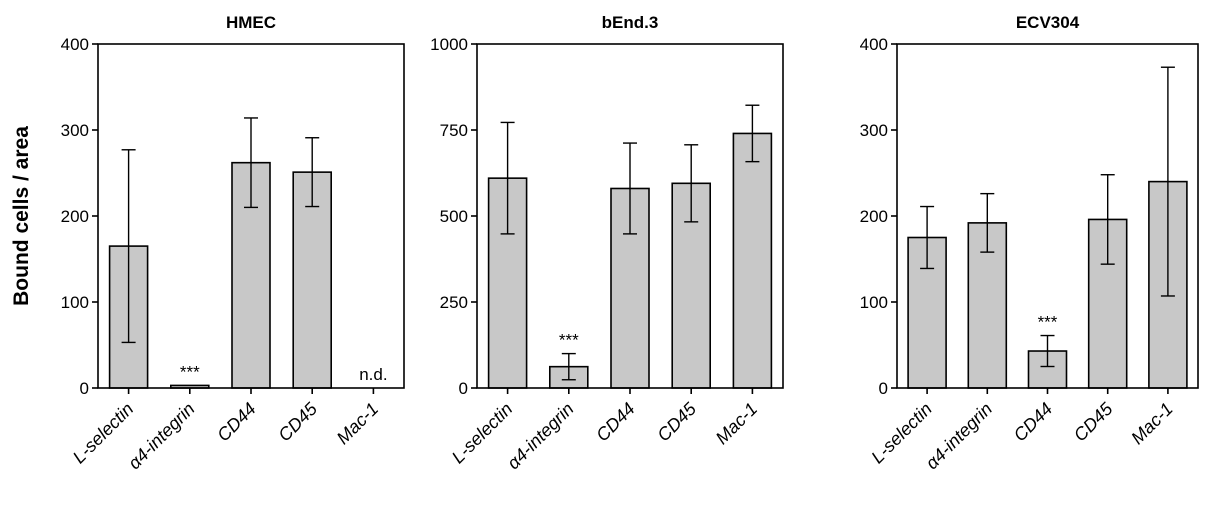  What do you see at coordinates (752, 260) in the screenshot?
I see `bar` at bounding box center [752, 260].